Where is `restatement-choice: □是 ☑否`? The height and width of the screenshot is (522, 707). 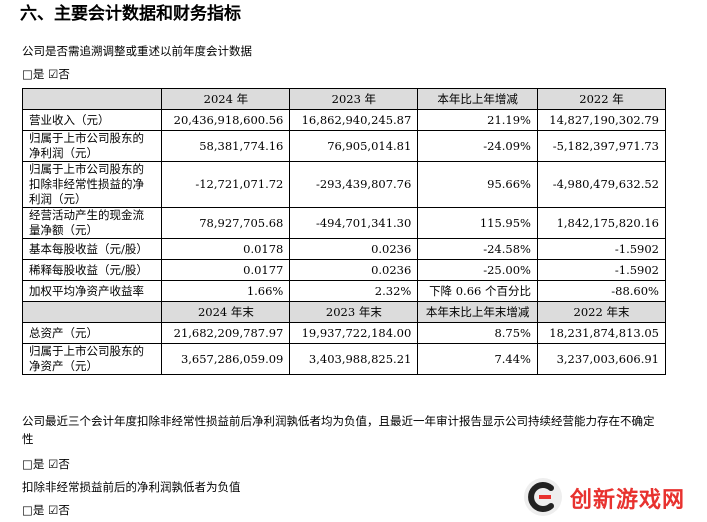 restatement-choice: □是 ☑否 is located at coordinates (46, 74).